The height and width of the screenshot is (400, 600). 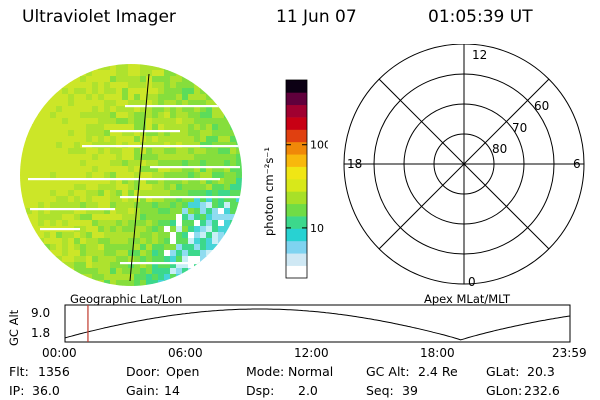 I want to click on orbit-xtick-0600: 06:00, so click(x=185, y=353).